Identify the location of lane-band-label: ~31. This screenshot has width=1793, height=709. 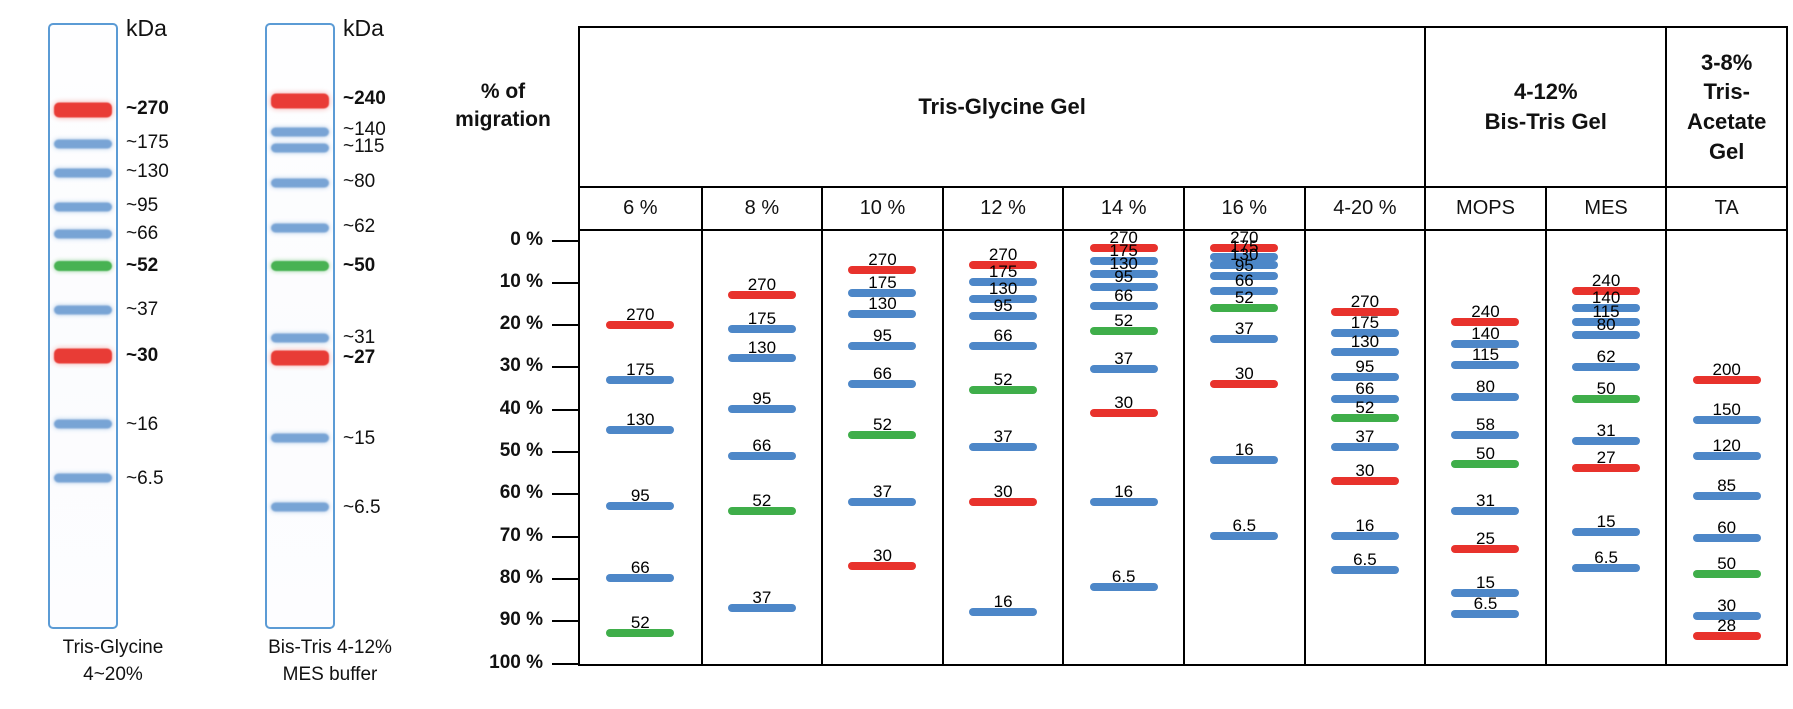
(359, 338).